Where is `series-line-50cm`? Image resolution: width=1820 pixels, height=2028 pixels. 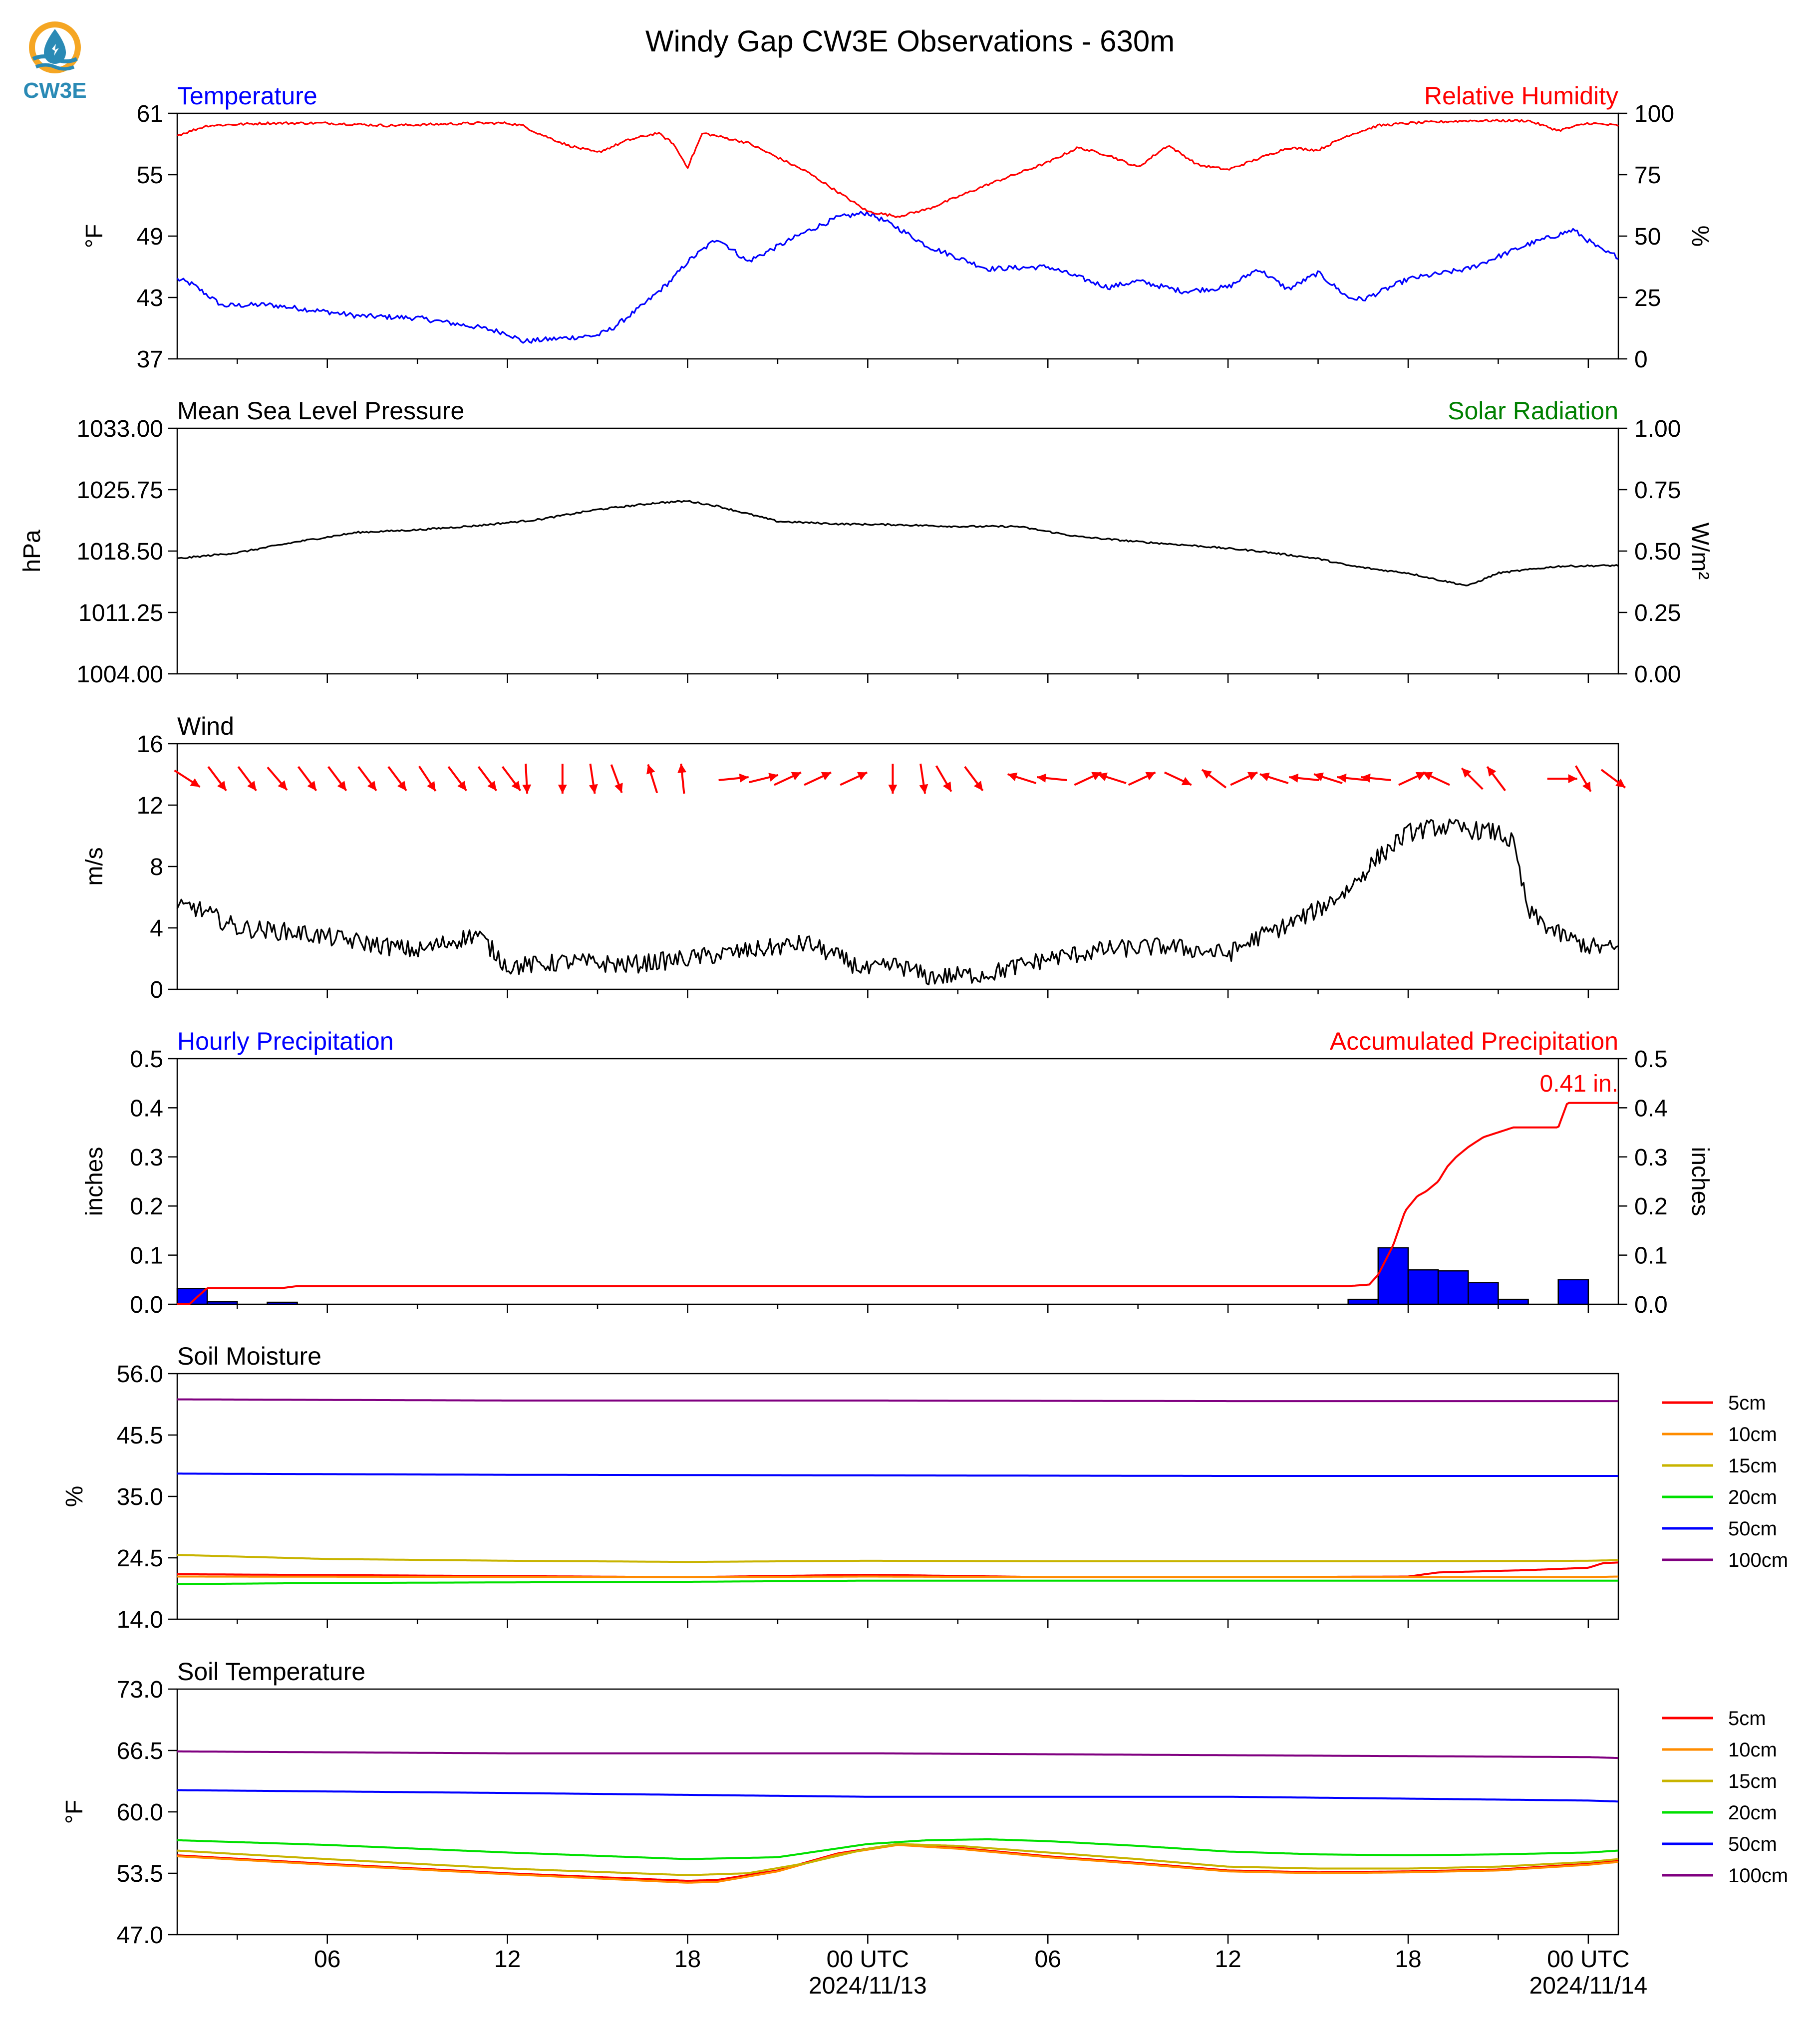 series-line-50cm is located at coordinates (897, 1474).